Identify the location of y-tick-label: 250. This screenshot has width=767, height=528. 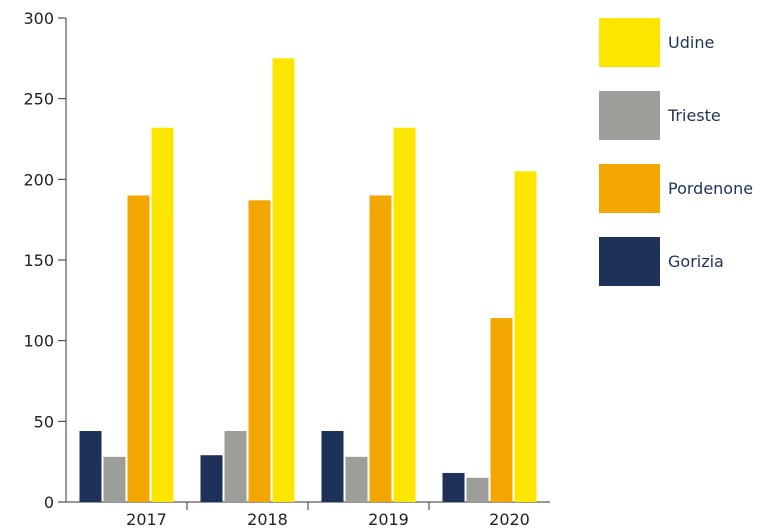
(38, 99).